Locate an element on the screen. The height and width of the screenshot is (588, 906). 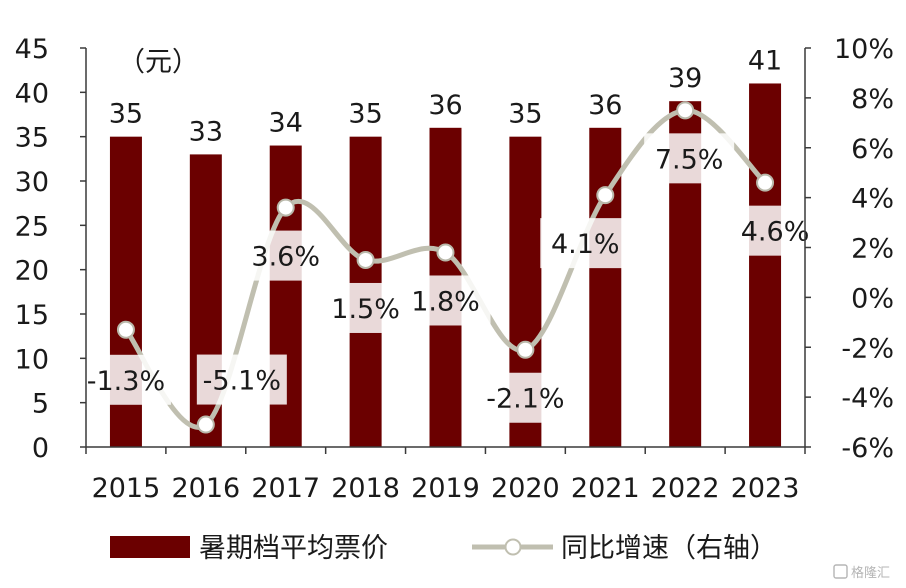
watermark: 格隆汇 is located at coordinates (861, 572).